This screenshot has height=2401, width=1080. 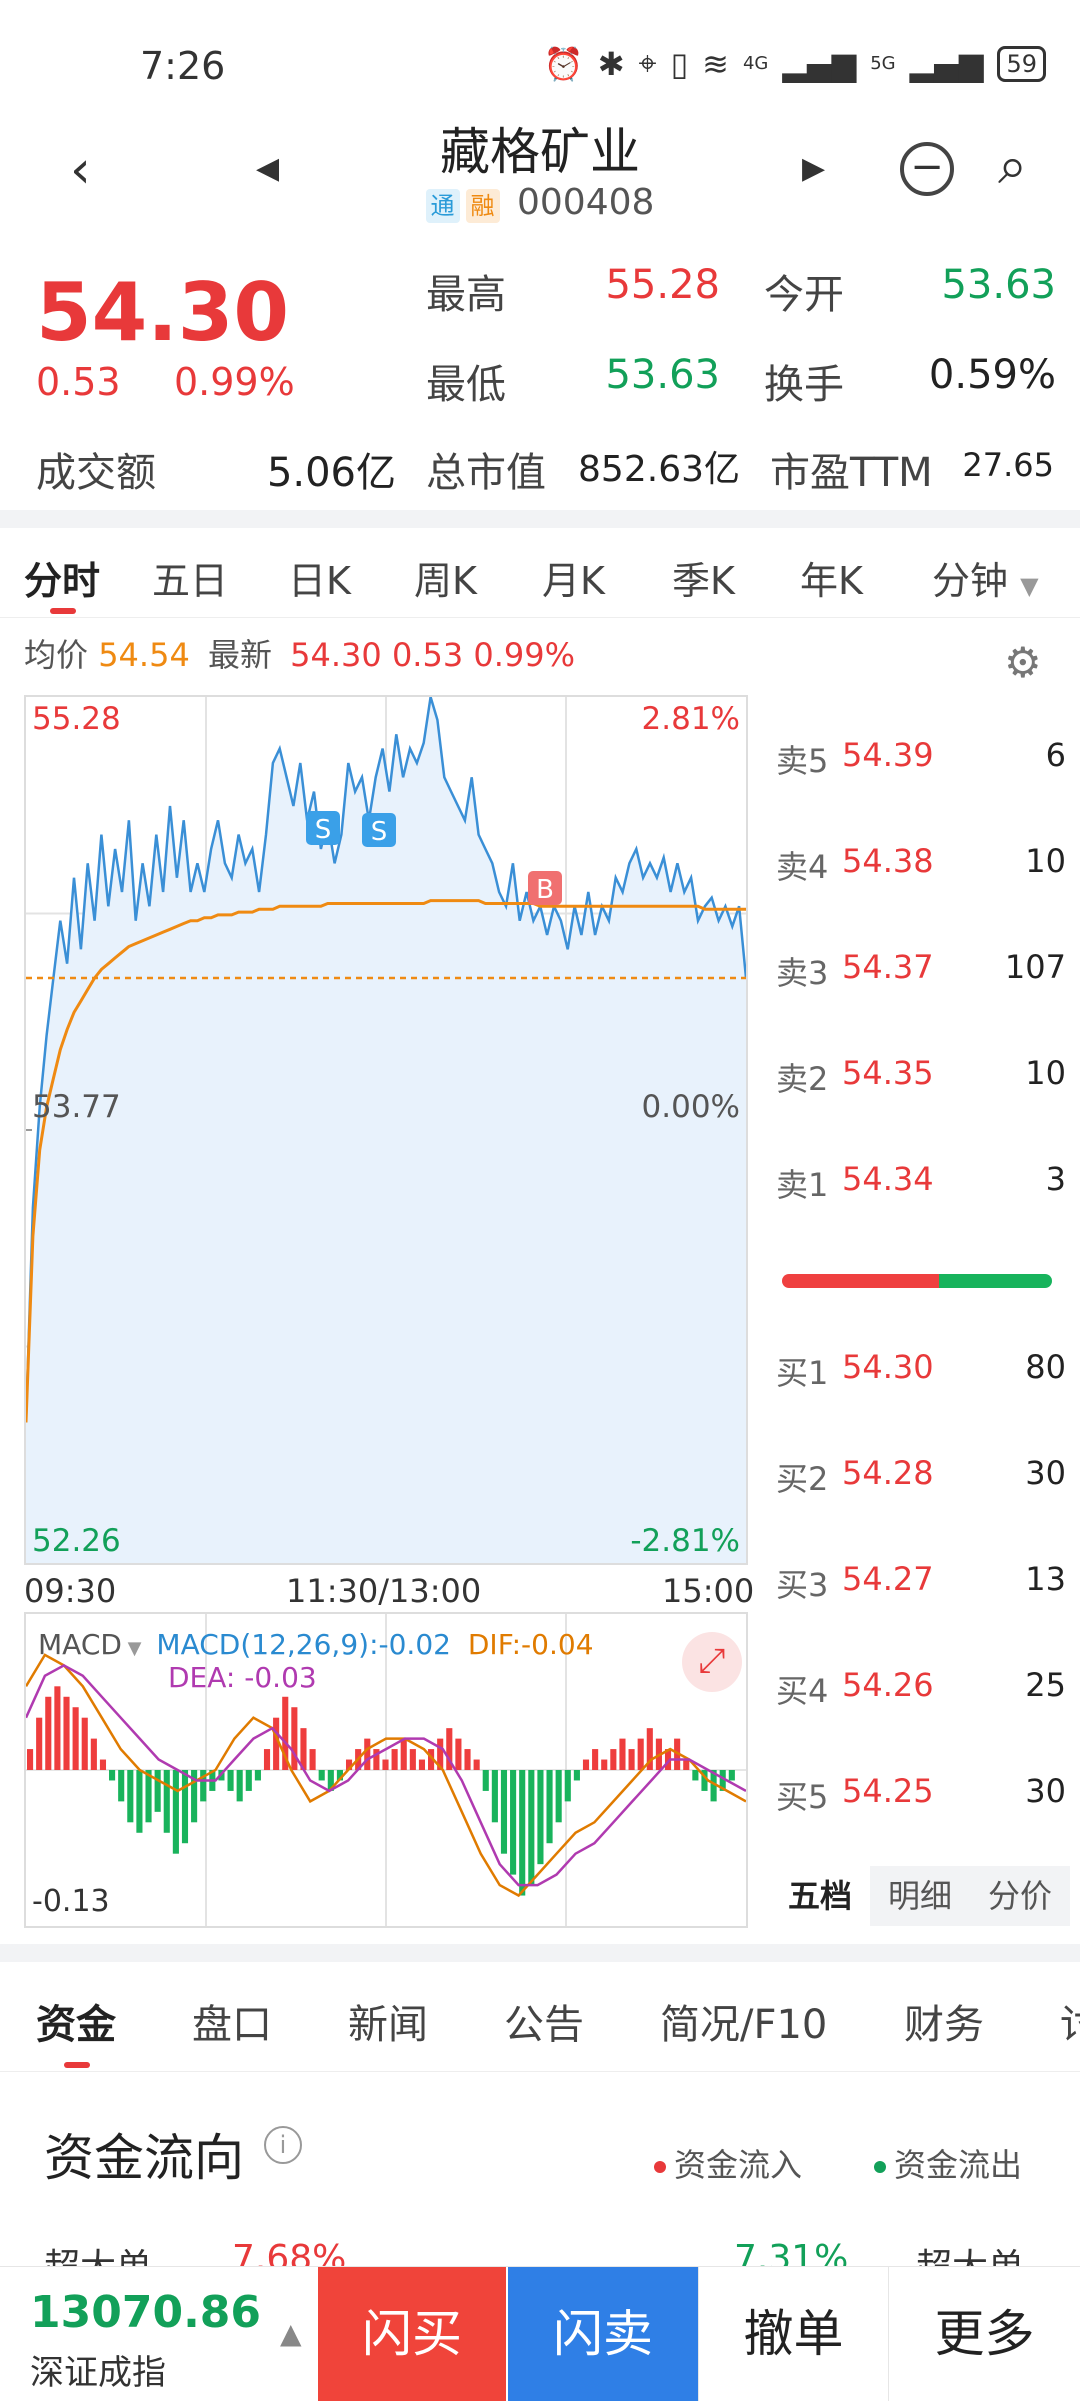 I want to click on stock-header: ‹ ◀ 藏格矿业 通融 000408 ▶ − ⌕, so click(x=540, y=175).